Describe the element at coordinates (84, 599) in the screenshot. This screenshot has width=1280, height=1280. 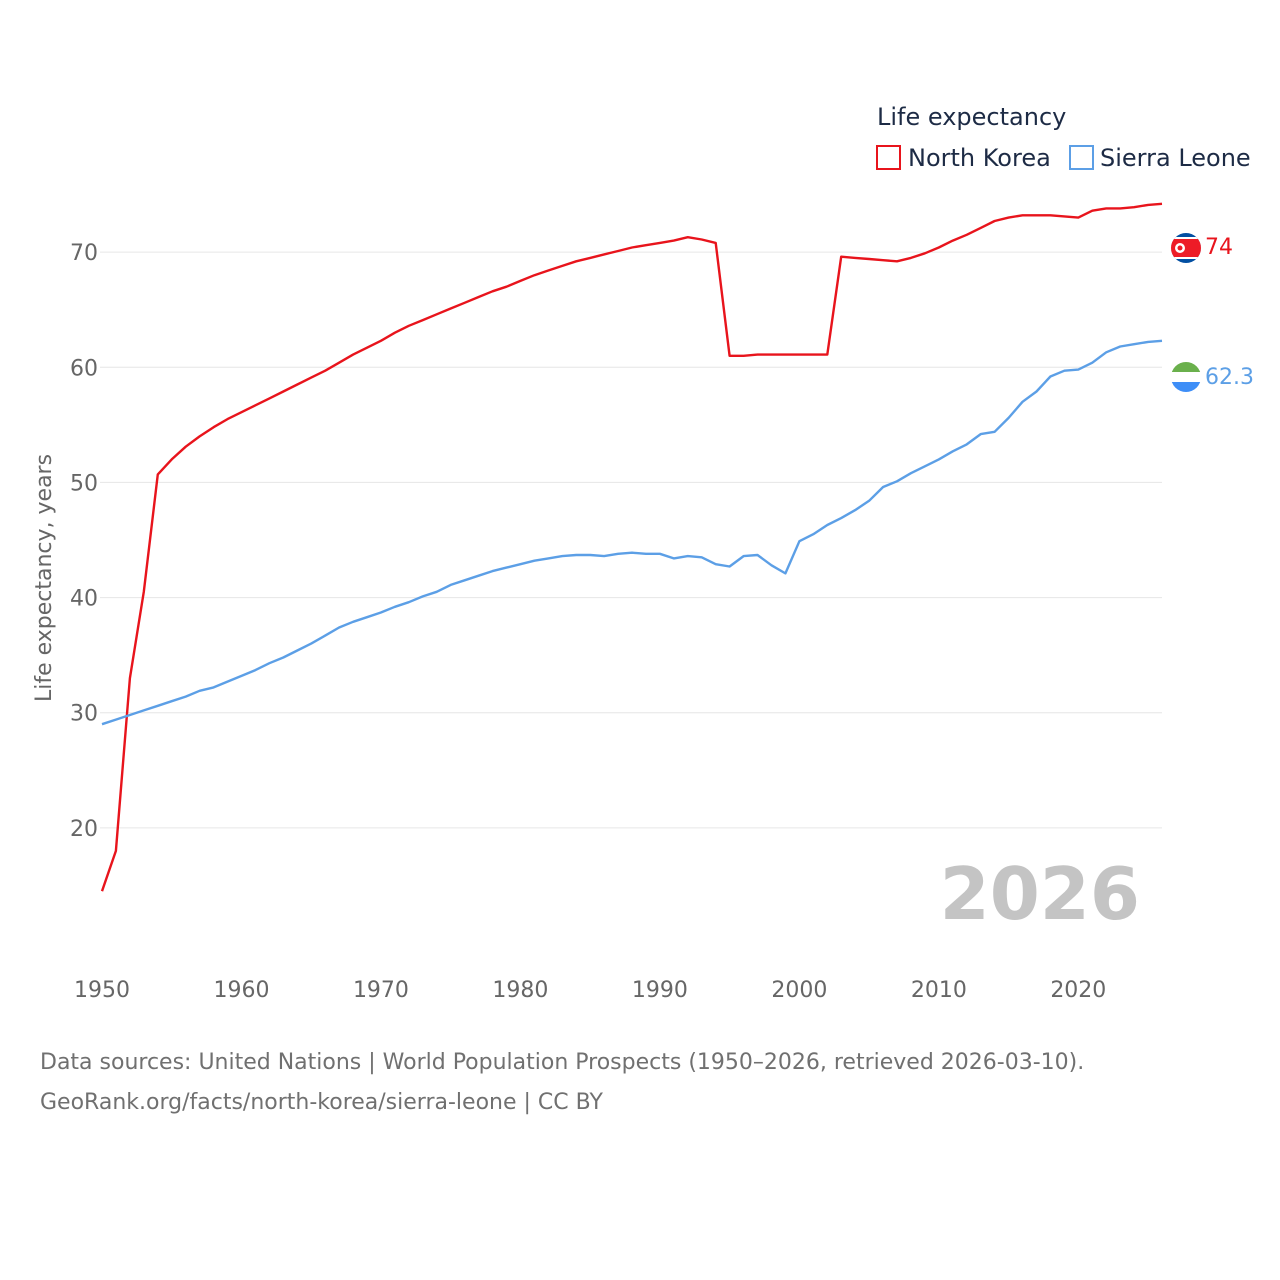
I see `y-tick-label: 40` at that location.